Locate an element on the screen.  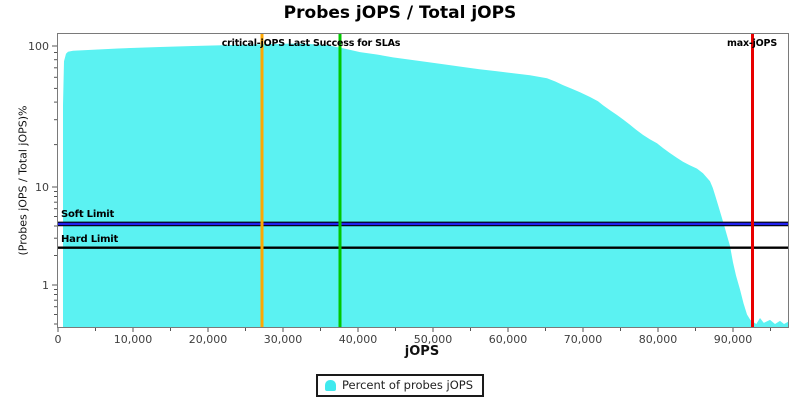
y-axis-title: (Probes jOPS / Total jOPS)% is located at coordinates (23, 180).